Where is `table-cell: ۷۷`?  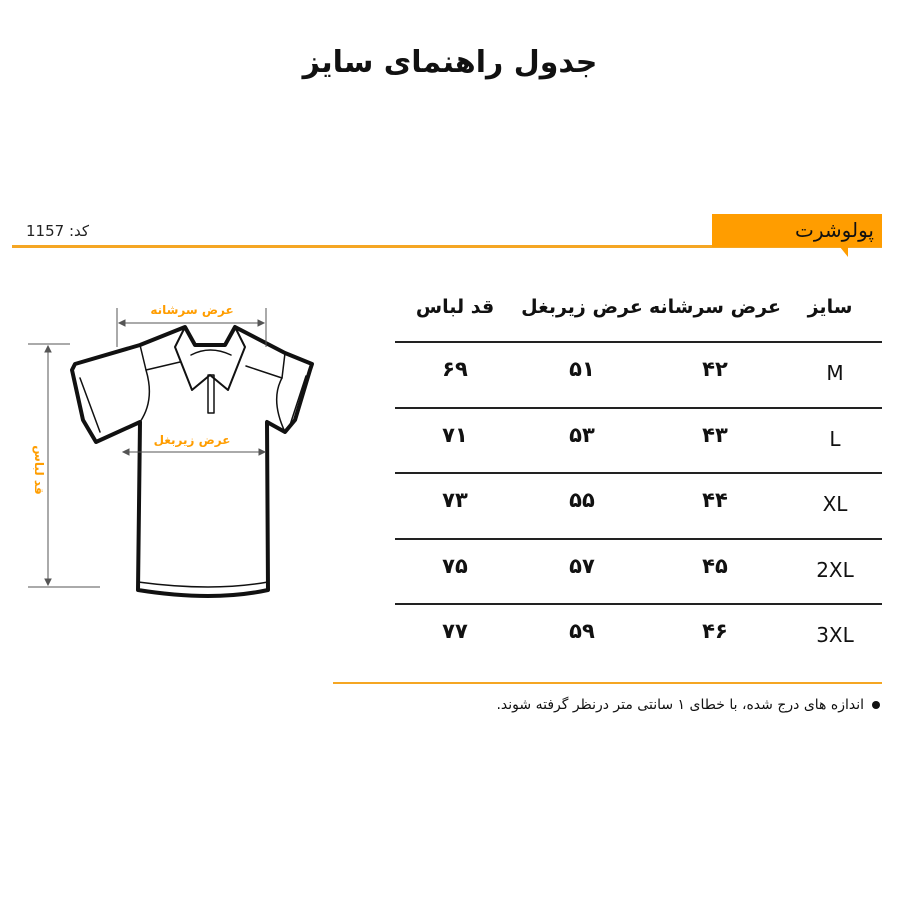
table-cell: ۷۷ is located at coordinates (455, 631).